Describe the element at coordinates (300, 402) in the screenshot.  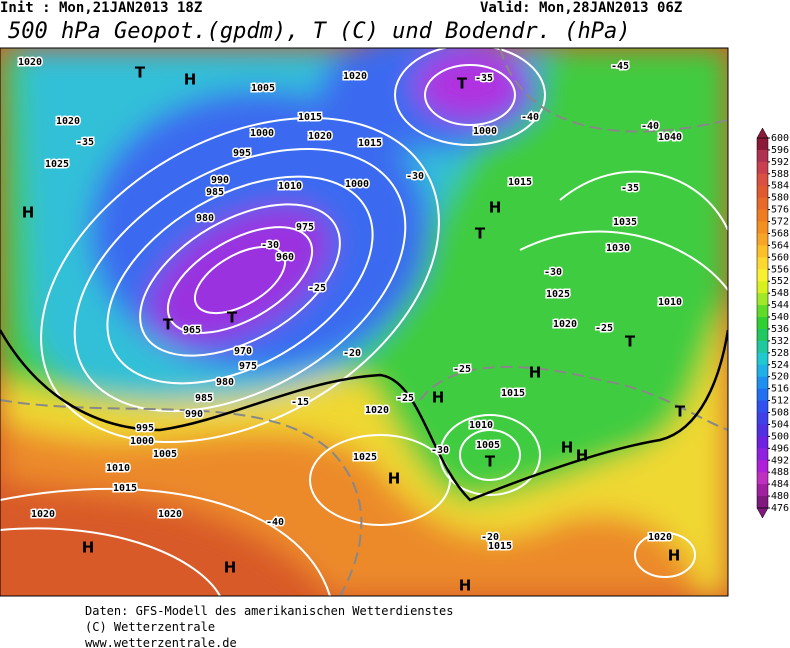
I see `contour-label: -15` at that location.